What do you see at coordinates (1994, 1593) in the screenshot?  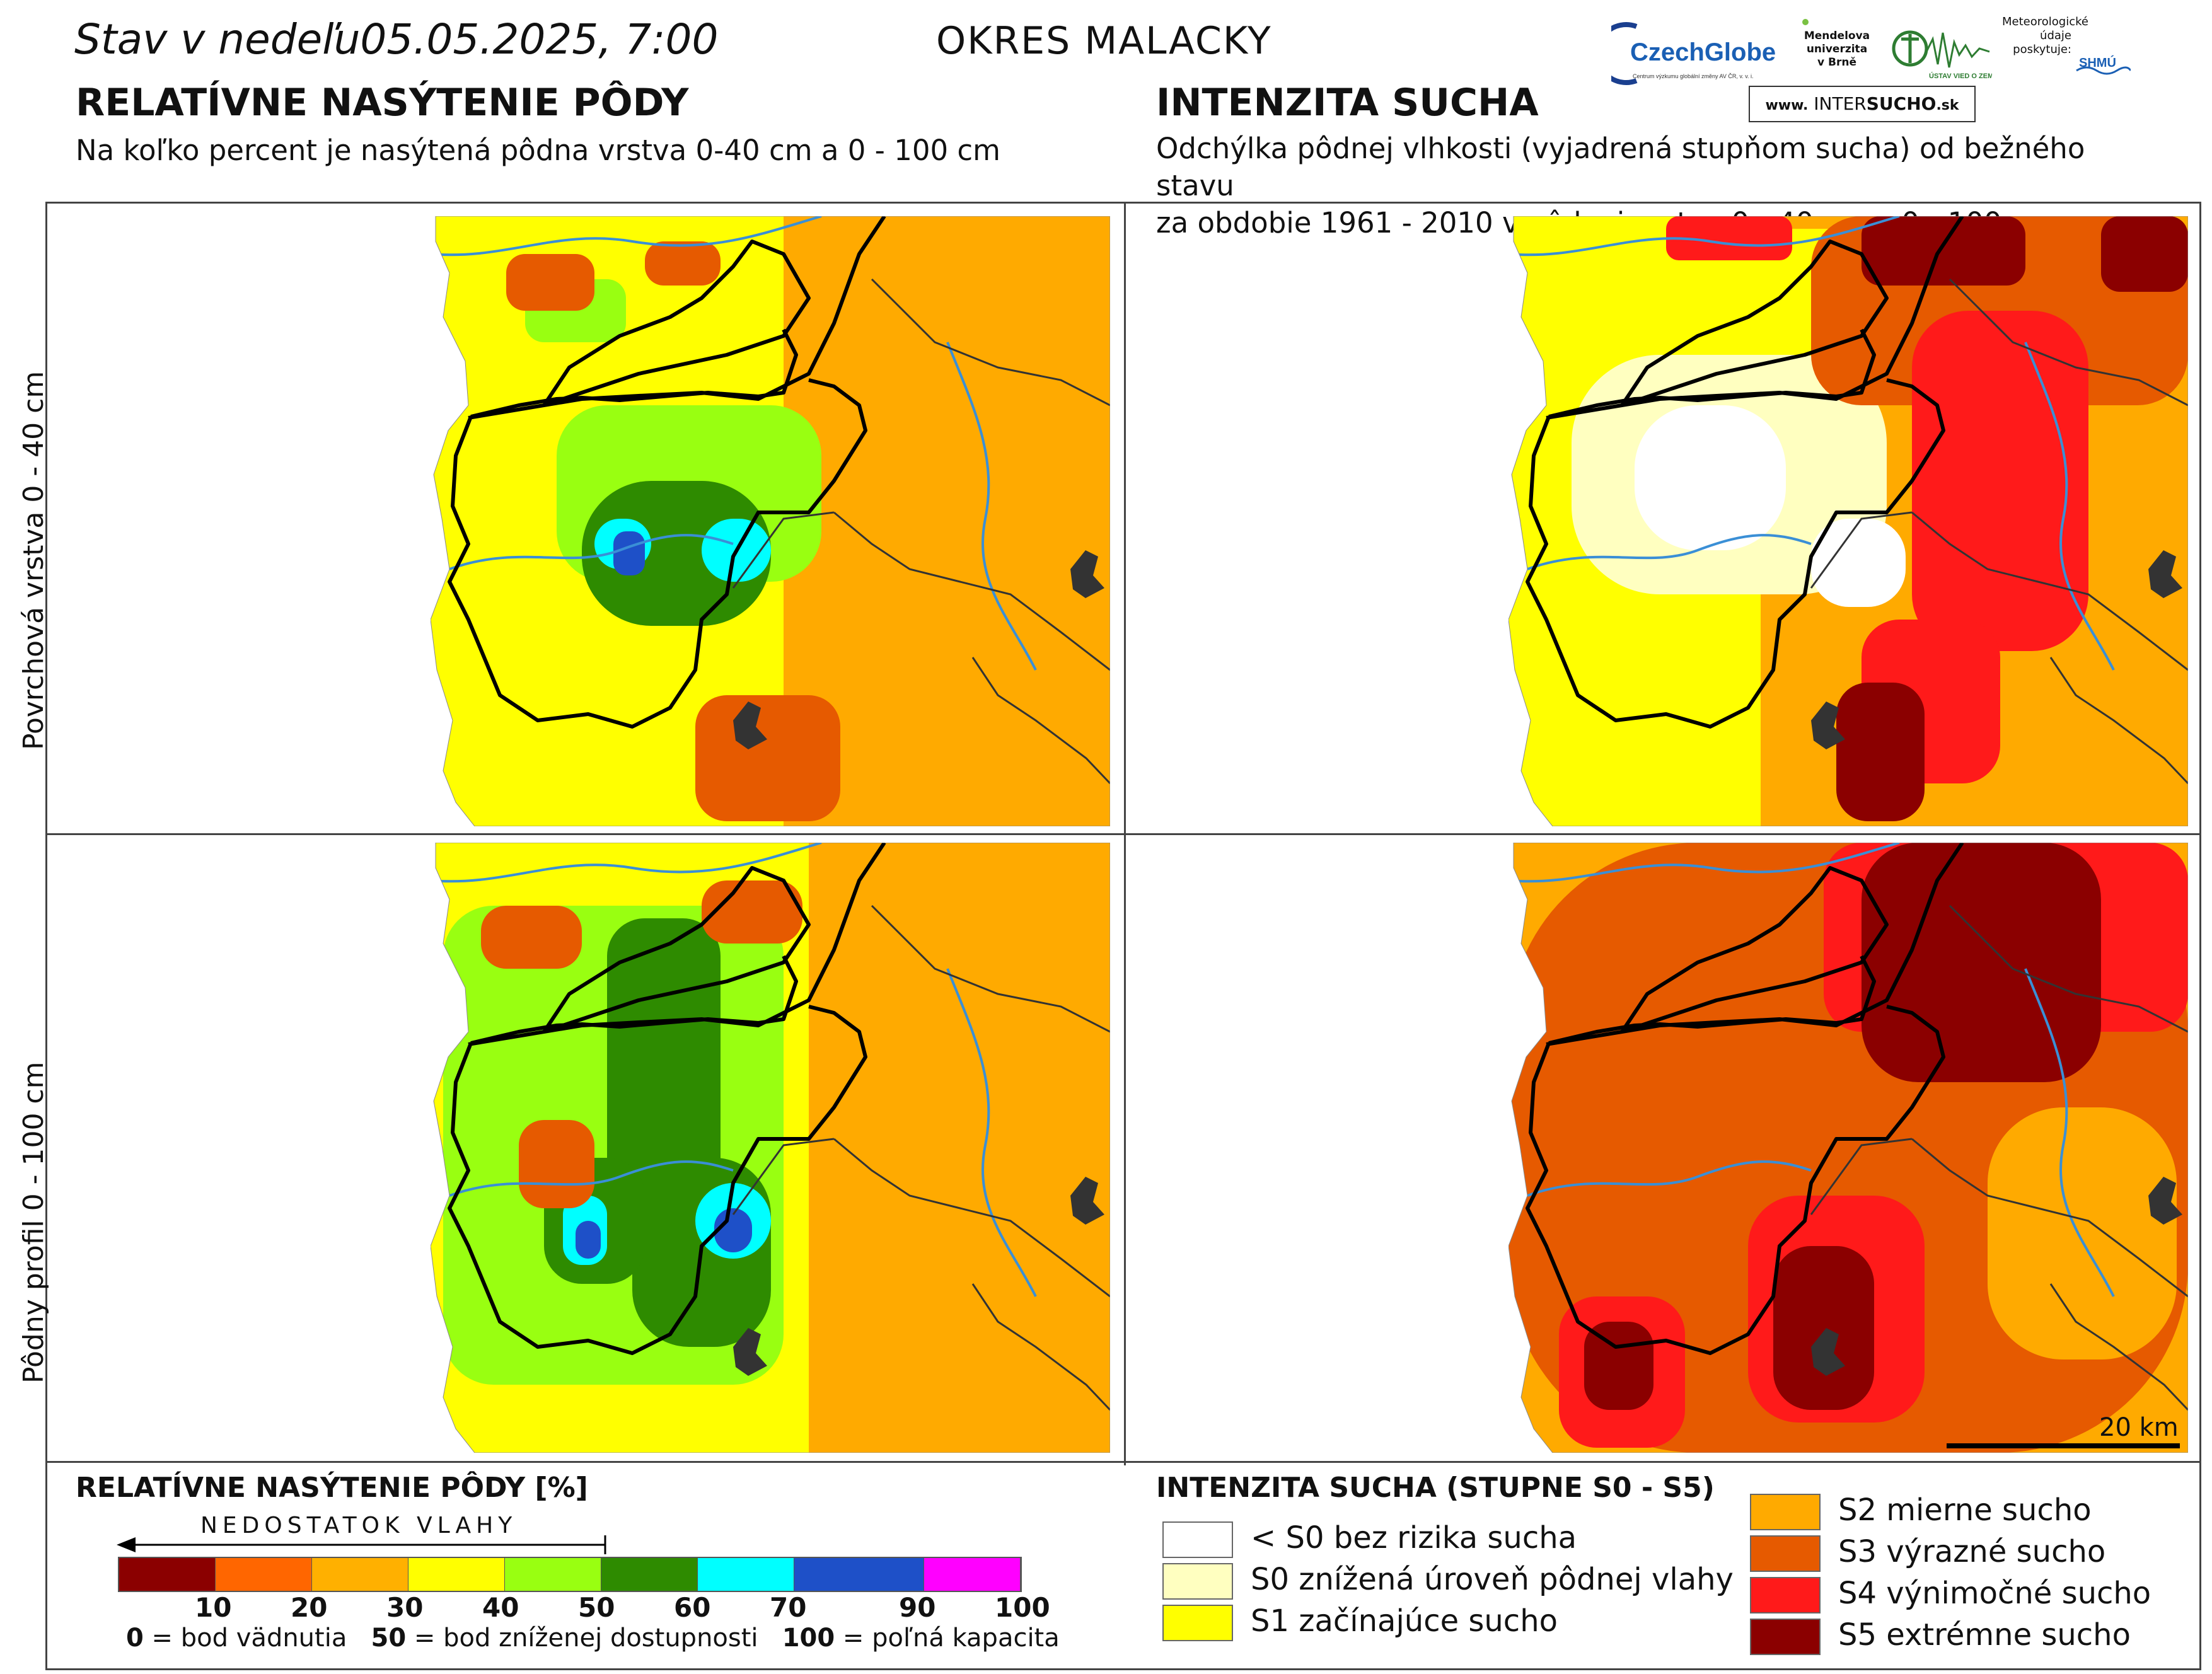 I see `drought-label-5: S4 výnimočné sucho` at bounding box center [1994, 1593].